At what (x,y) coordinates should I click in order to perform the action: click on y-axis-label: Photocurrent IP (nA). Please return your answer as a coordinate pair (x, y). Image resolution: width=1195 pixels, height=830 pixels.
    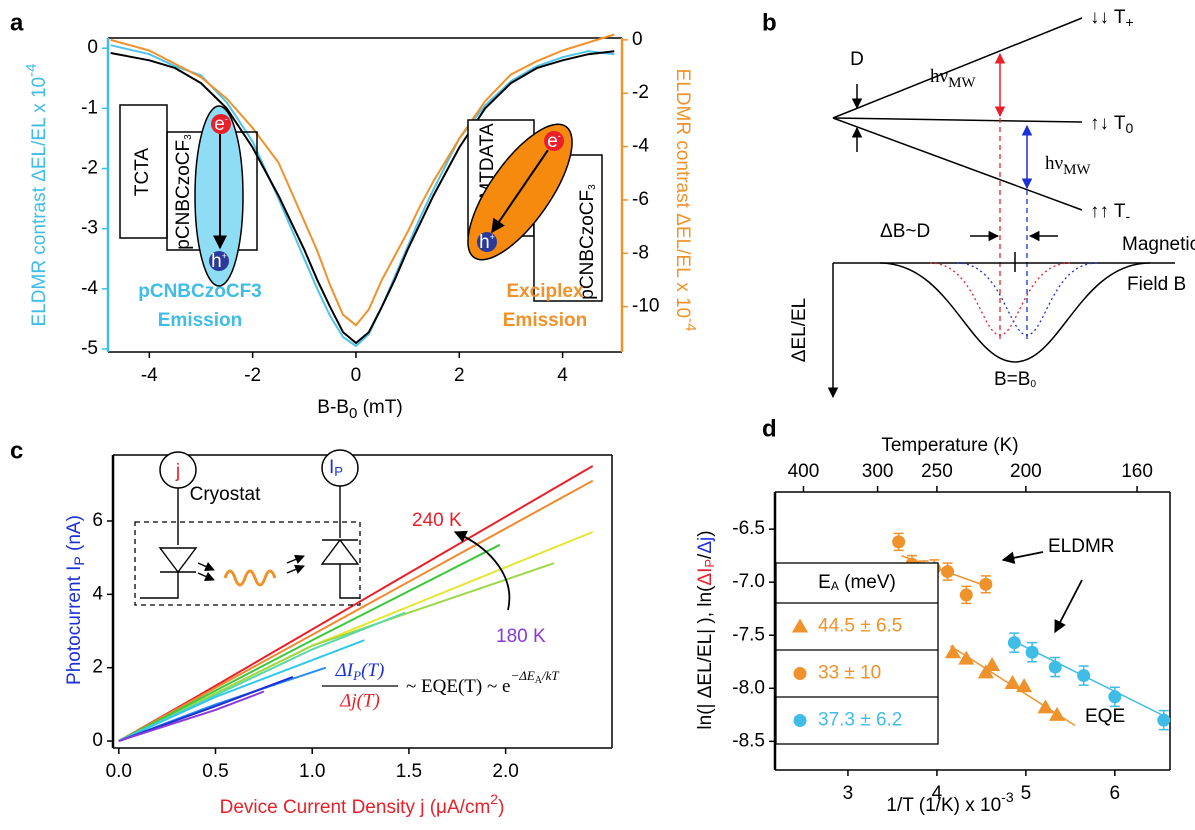
    Looking at the image, I should click on (75, 600).